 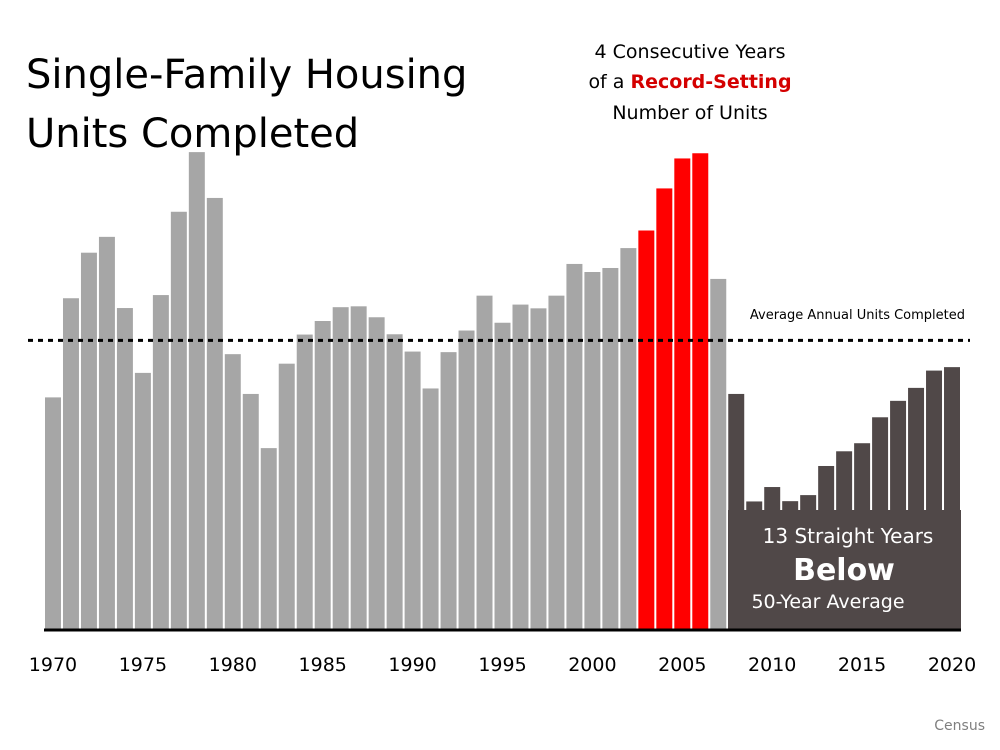 I want to click on bar-2003, so click(x=646, y=430).